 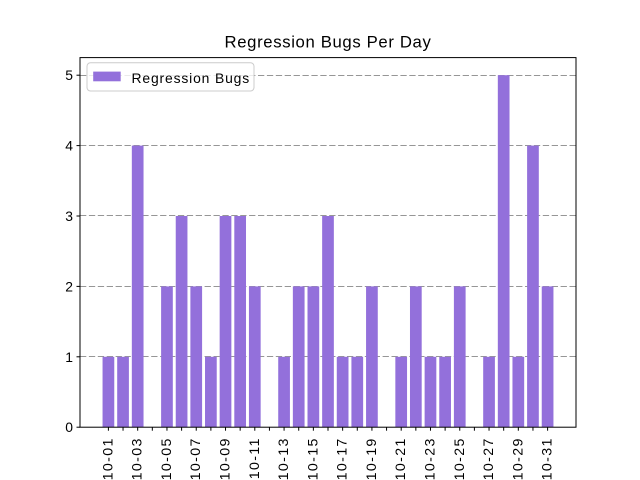 What do you see at coordinates (69, 357) in the screenshot?
I see `svg-text: 1` at bounding box center [69, 357].